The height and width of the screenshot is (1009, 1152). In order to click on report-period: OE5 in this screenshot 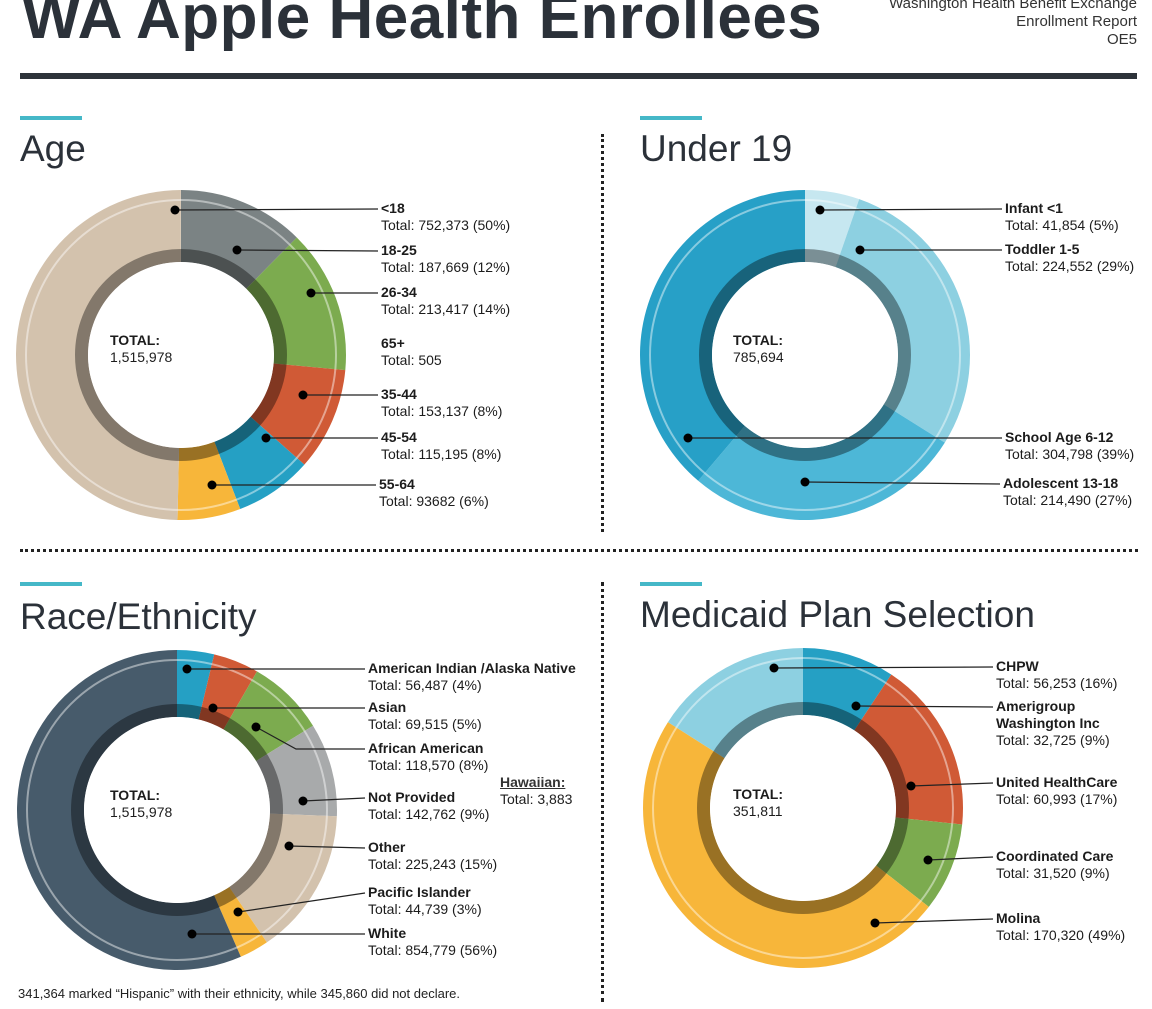, I will do `click(1121, 39)`.